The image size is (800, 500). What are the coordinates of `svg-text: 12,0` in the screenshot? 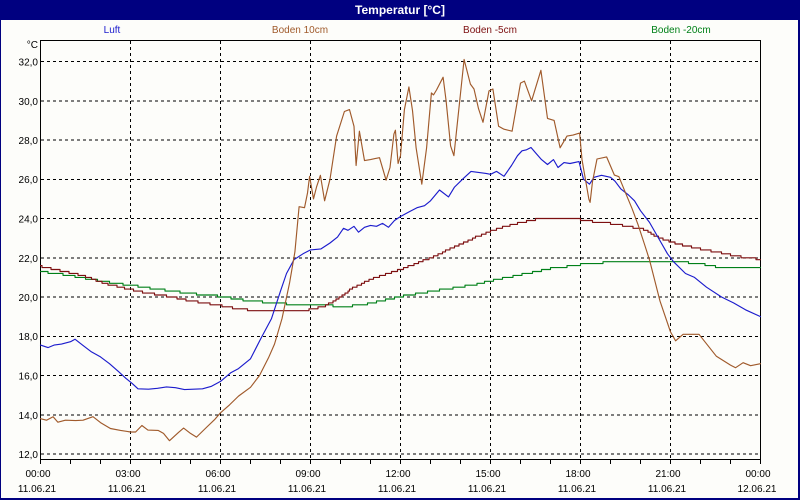 It's located at (29, 455).